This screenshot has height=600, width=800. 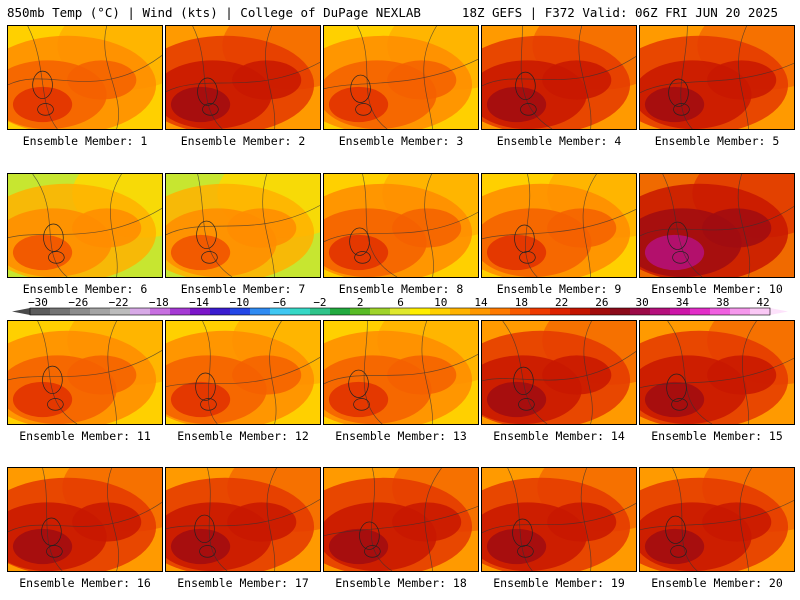 What do you see at coordinates (400, 303) in the screenshot?
I see `colorbar-tick-label: 6` at bounding box center [400, 303].